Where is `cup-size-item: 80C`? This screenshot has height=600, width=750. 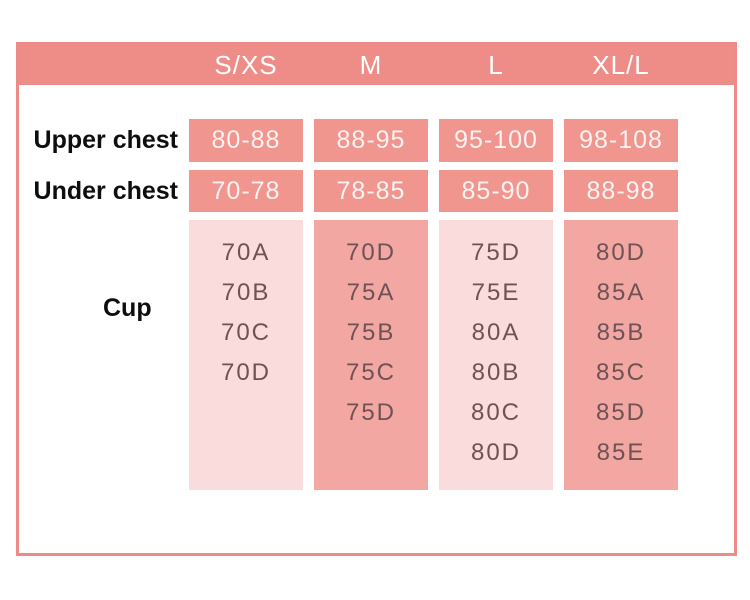
cup-size-item: 80C is located at coordinates (496, 412).